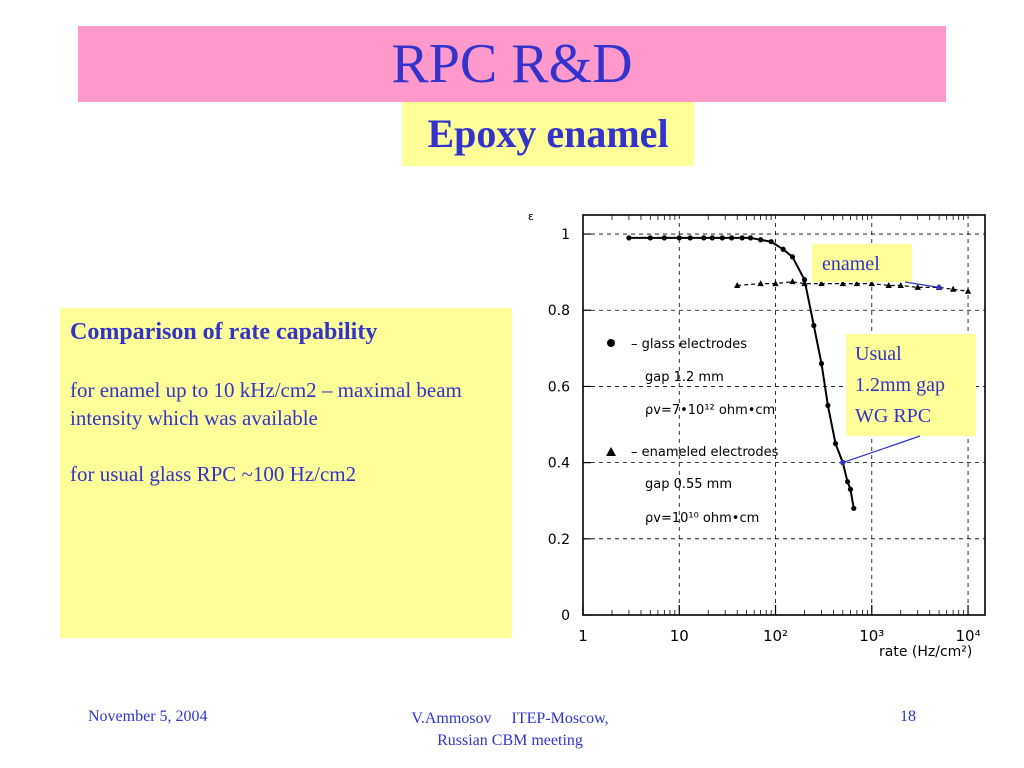  I want to click on legend-label-glass: – glass electrodes, so click(689, 344).